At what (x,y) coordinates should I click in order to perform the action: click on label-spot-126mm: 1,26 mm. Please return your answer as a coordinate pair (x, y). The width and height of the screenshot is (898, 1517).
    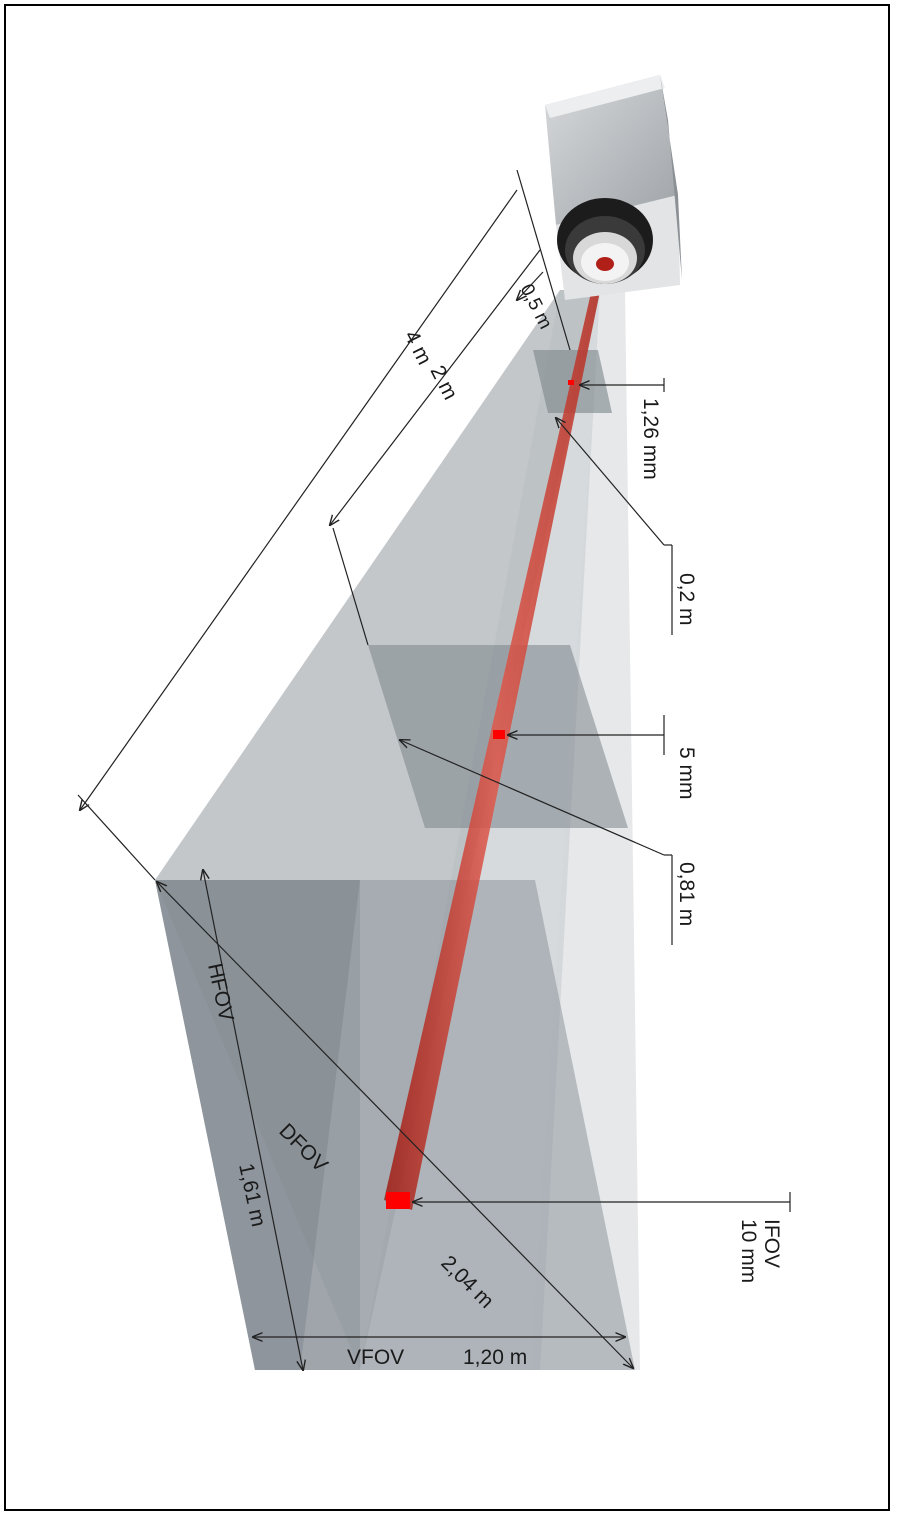
    Looking at the image, I should click on (650, 439).